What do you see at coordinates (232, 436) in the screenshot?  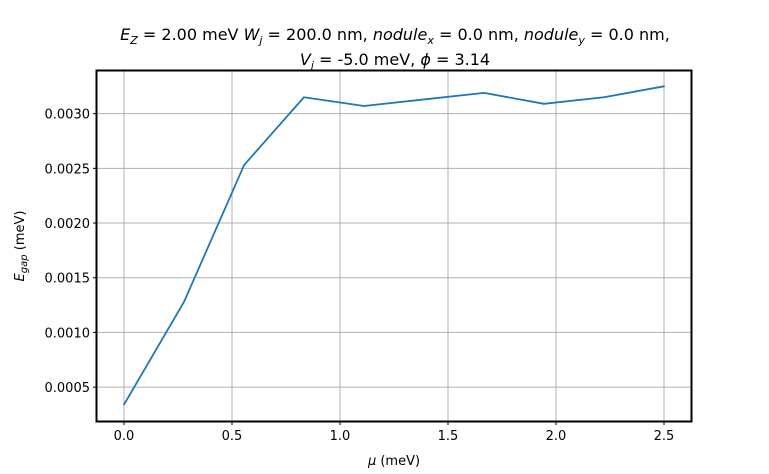 I see `x-tick-label: 0.5` at bounding box center [232, 436].